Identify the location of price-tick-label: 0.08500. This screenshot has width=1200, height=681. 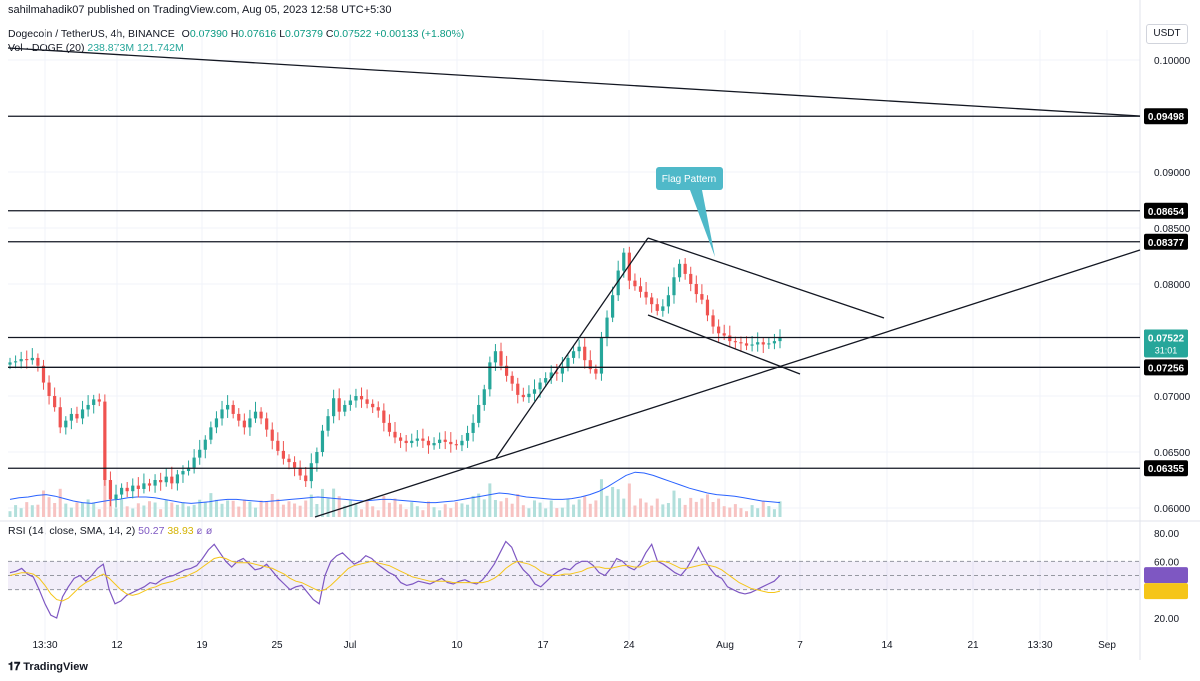
(1172, 229).